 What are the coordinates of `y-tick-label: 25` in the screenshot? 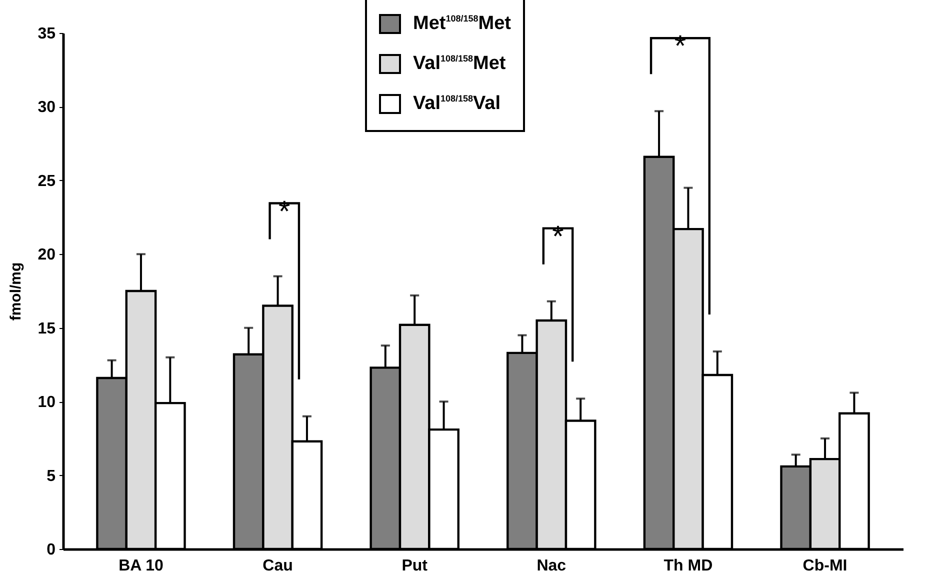 It's located at (47, 181).